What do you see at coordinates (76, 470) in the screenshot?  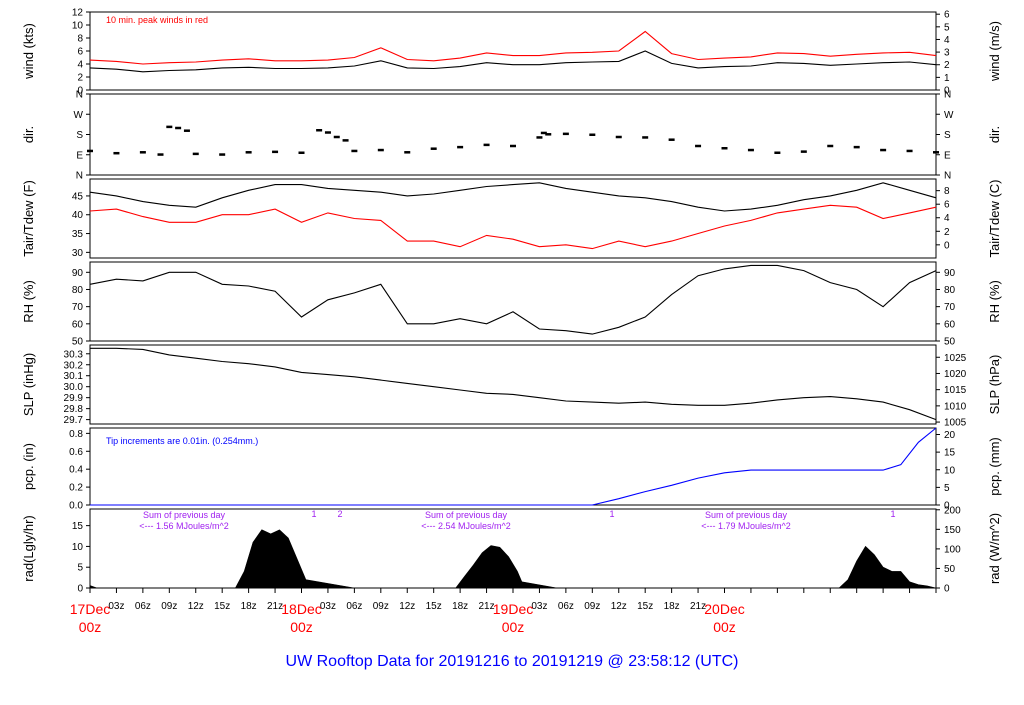 I see `left-tick-label: 0.4` at bounding box center [76, 470].